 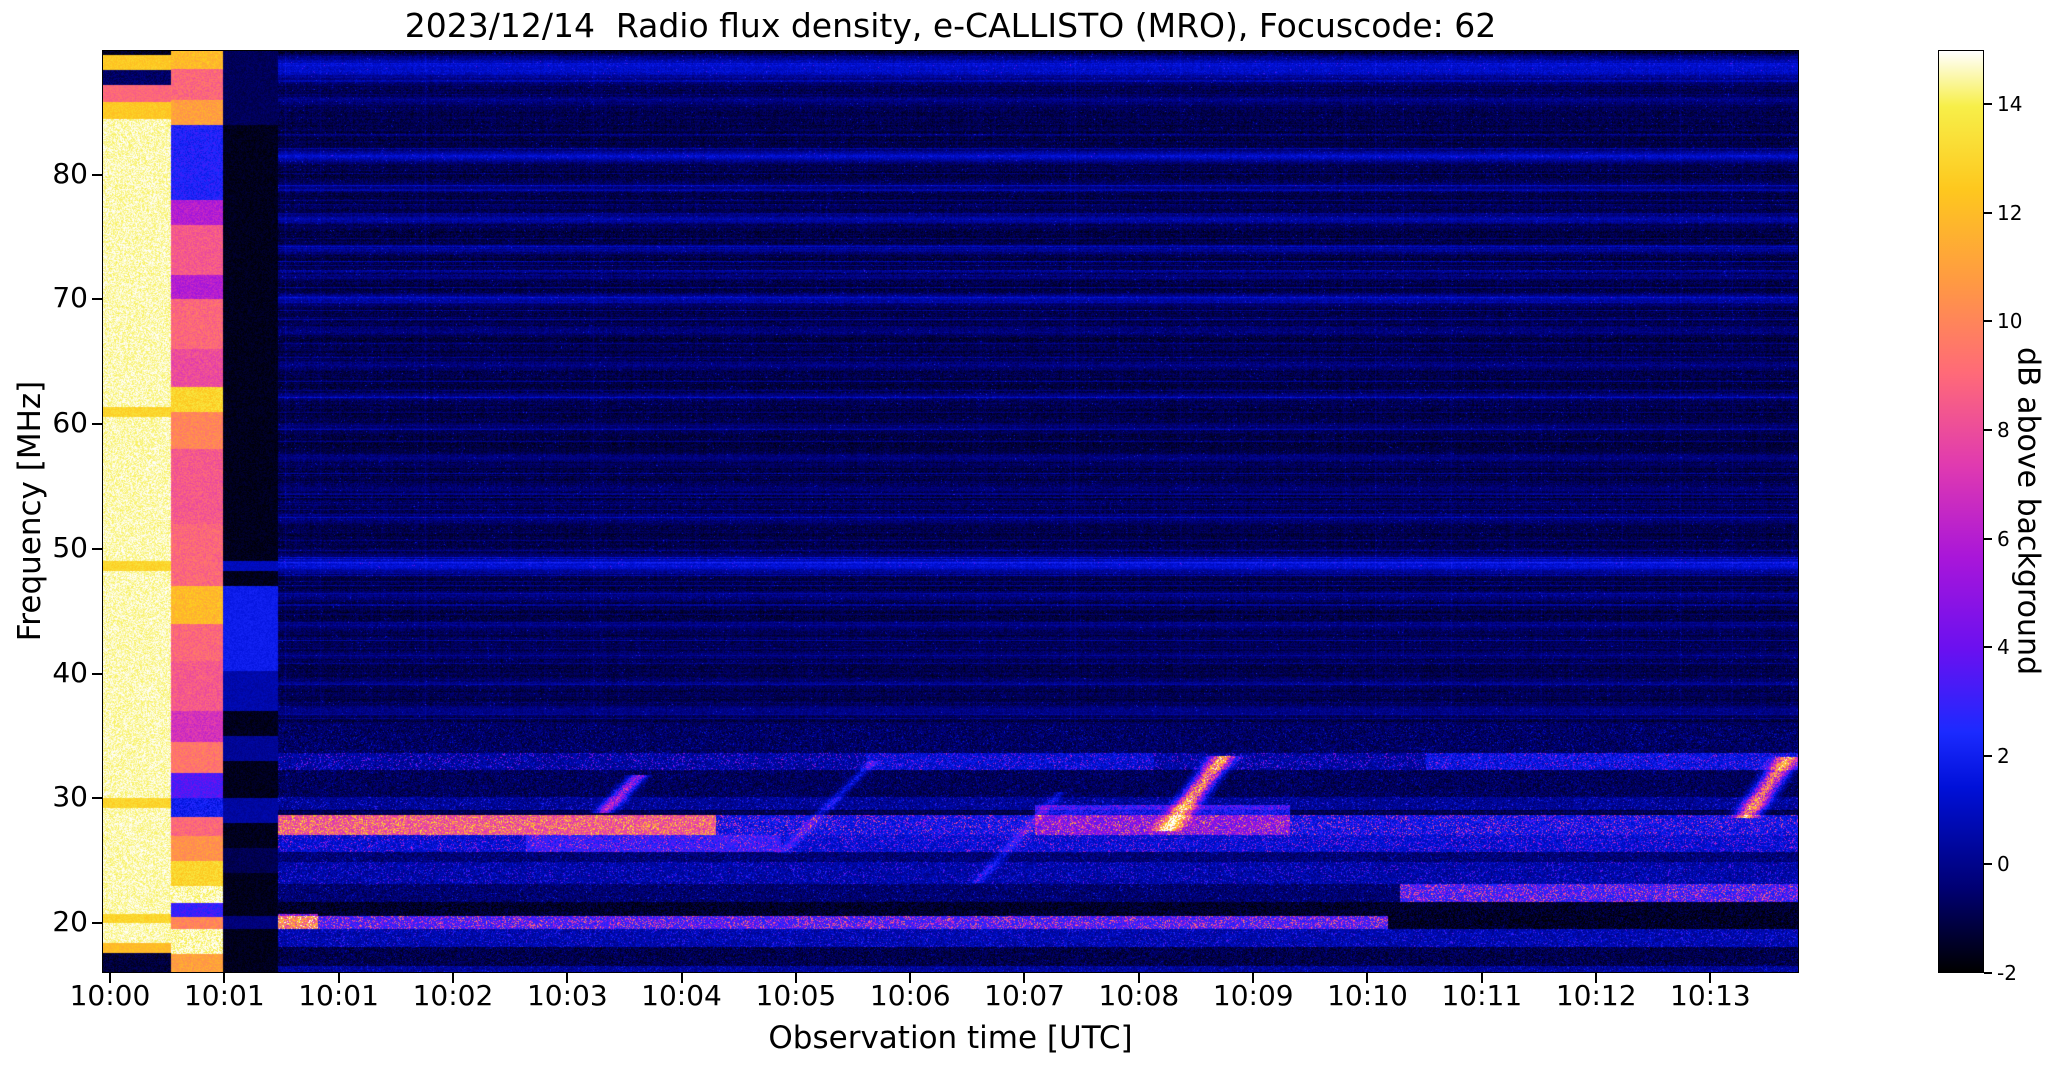 What do you see at coordinates (1024, 995) in the screenshot?
I see `x-tick-label: 10:07` at bounding box center [1024, 995].